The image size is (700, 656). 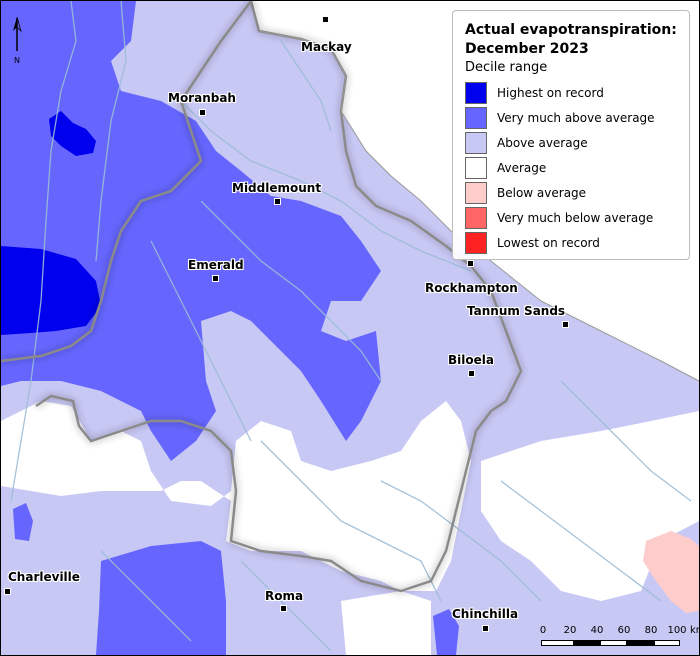 What do you see at coordinates (651, 630) in the screenshot?
I see `scale-tick: 80` at bounding box center [651, 630].